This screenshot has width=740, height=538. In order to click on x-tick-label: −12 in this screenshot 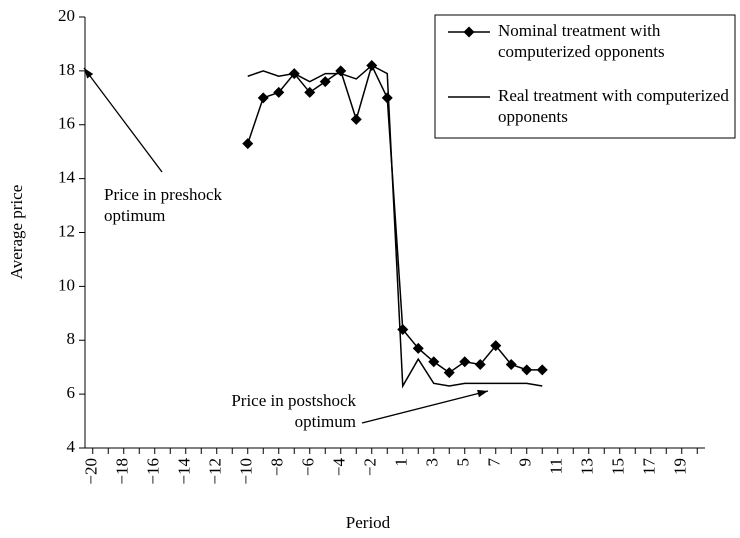, I will do `click(215, 471)`.